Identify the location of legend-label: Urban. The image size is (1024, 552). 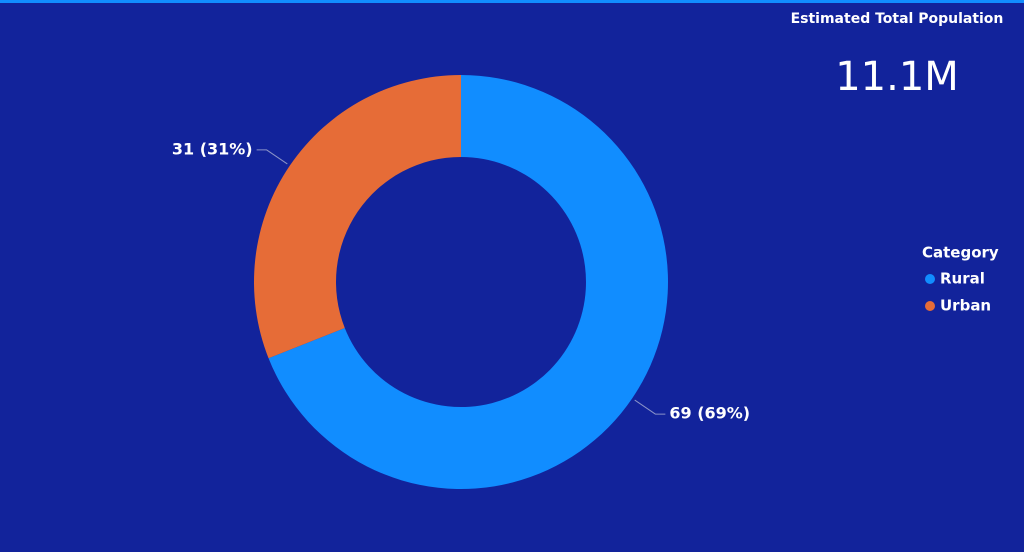
(965, 306).